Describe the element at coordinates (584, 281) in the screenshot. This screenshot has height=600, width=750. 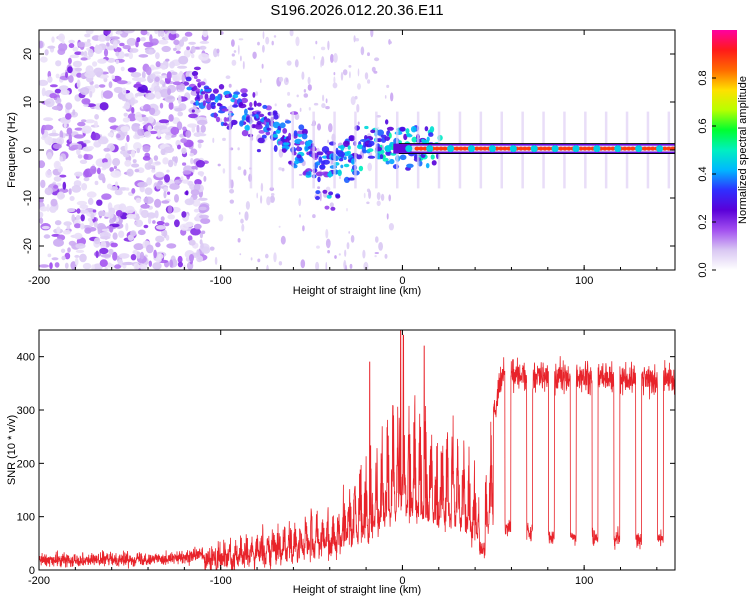
I see `x-tick-label: 100` at that location.